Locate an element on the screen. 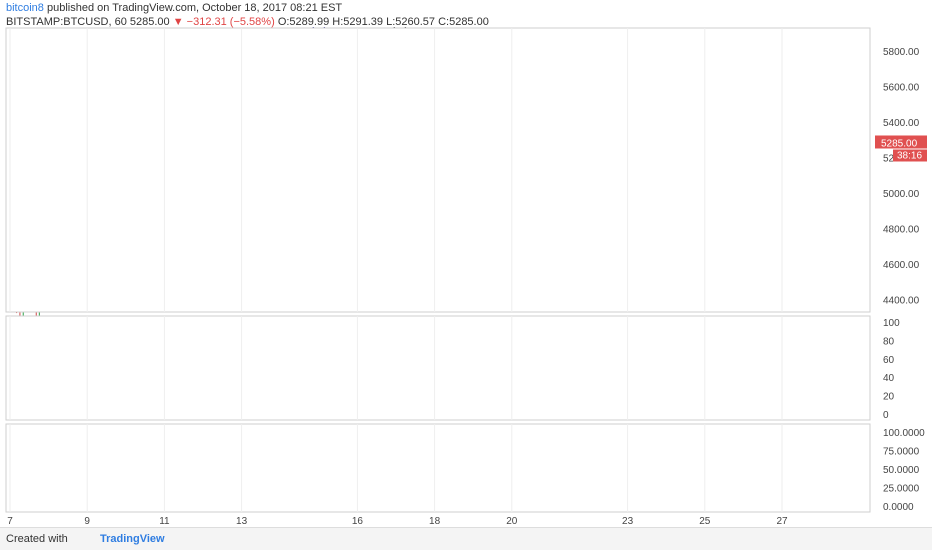 The height and width of the screenshot is (550, 932). created-with-text: Created with is located at coordinates (37, 539).